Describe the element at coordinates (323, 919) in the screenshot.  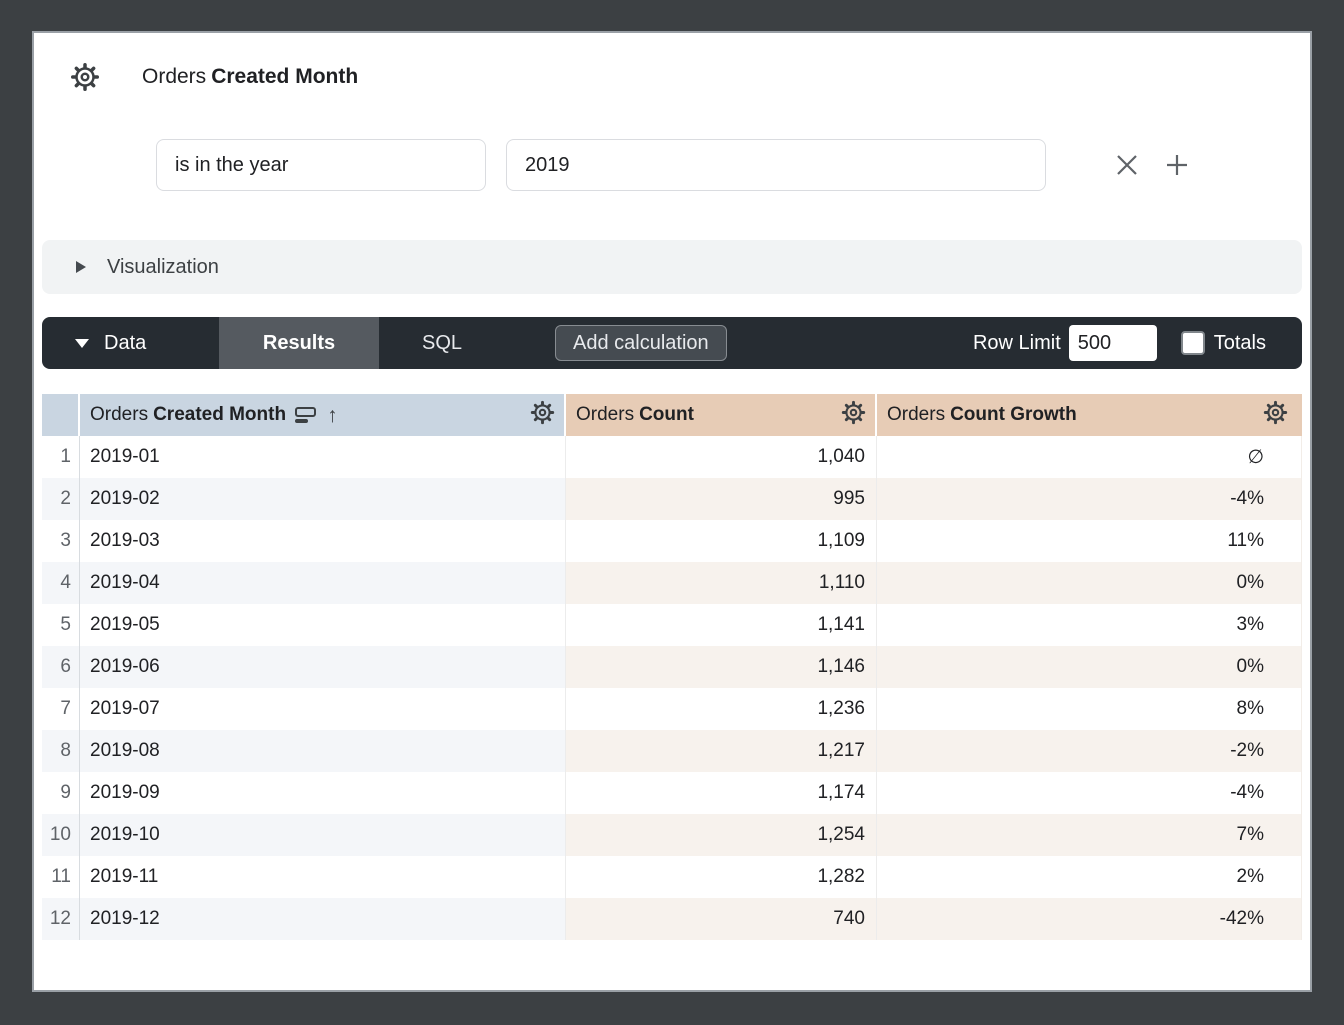
I see `cell-created-month: 2019-12` at that location.